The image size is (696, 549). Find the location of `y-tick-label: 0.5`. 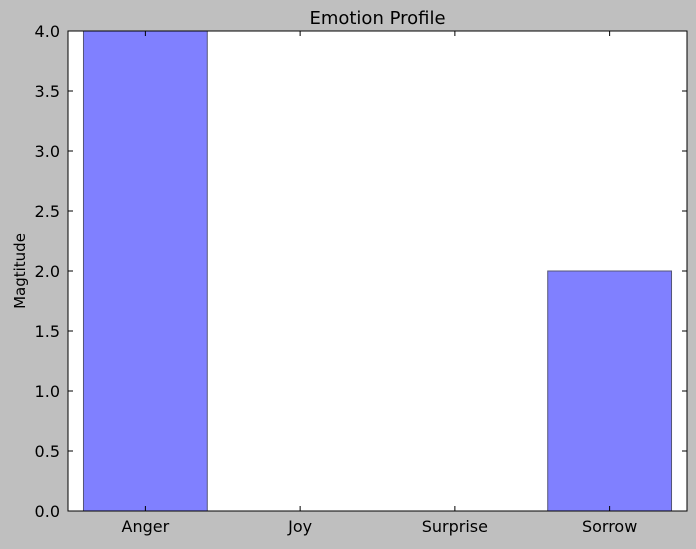

y-tick-label: 0.5 is located at coordinates (47, 451).